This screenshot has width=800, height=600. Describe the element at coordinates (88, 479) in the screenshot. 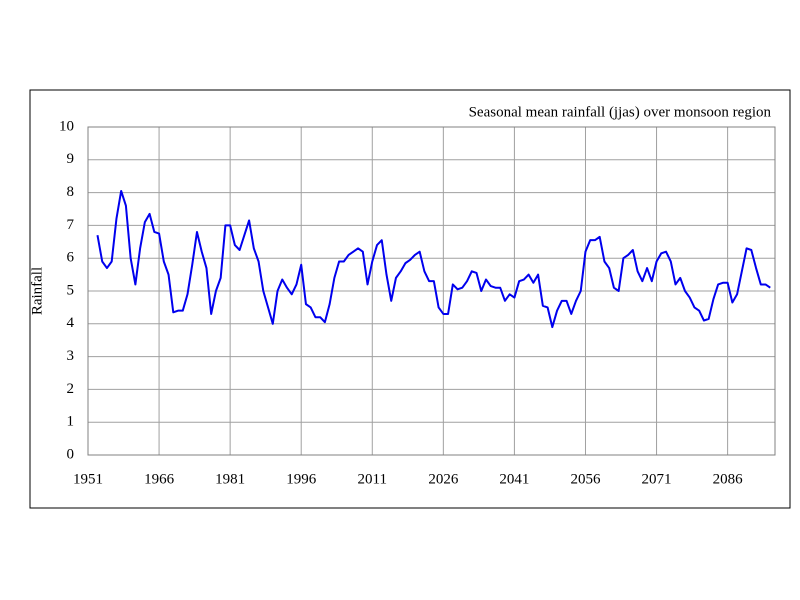

I see `x-tick-label: 1951` at that location.